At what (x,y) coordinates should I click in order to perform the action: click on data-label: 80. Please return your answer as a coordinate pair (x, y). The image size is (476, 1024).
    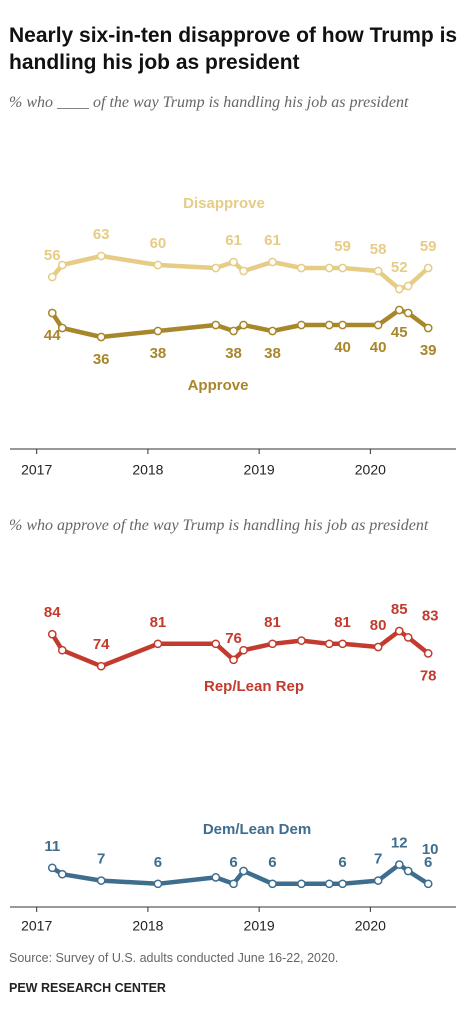
    Looking at the image, I should click on (378, 625).